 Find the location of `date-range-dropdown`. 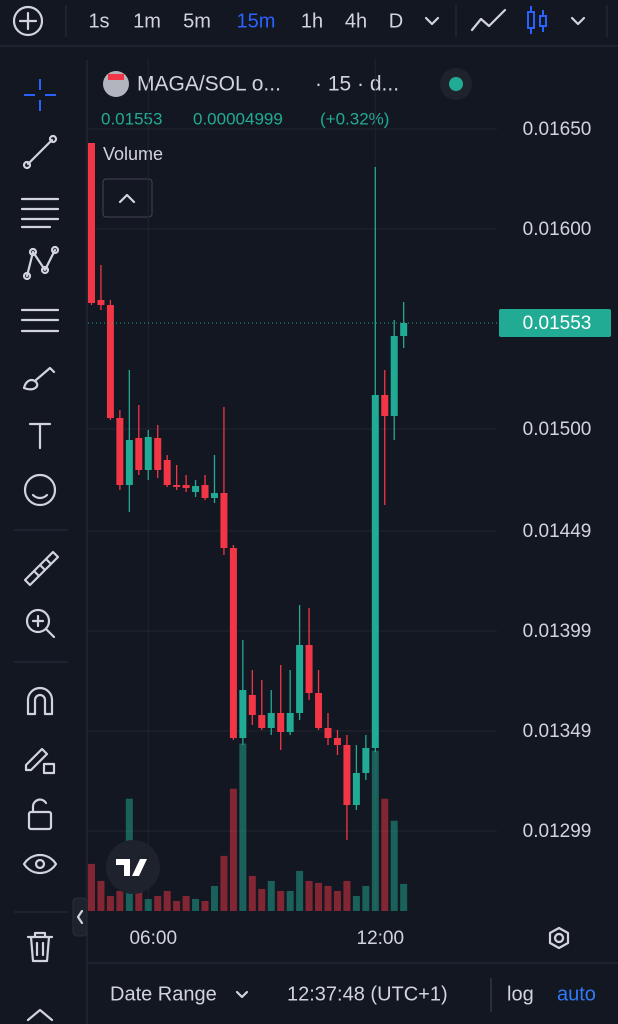

date-range-dropdown is located at coordinates (242, 994).